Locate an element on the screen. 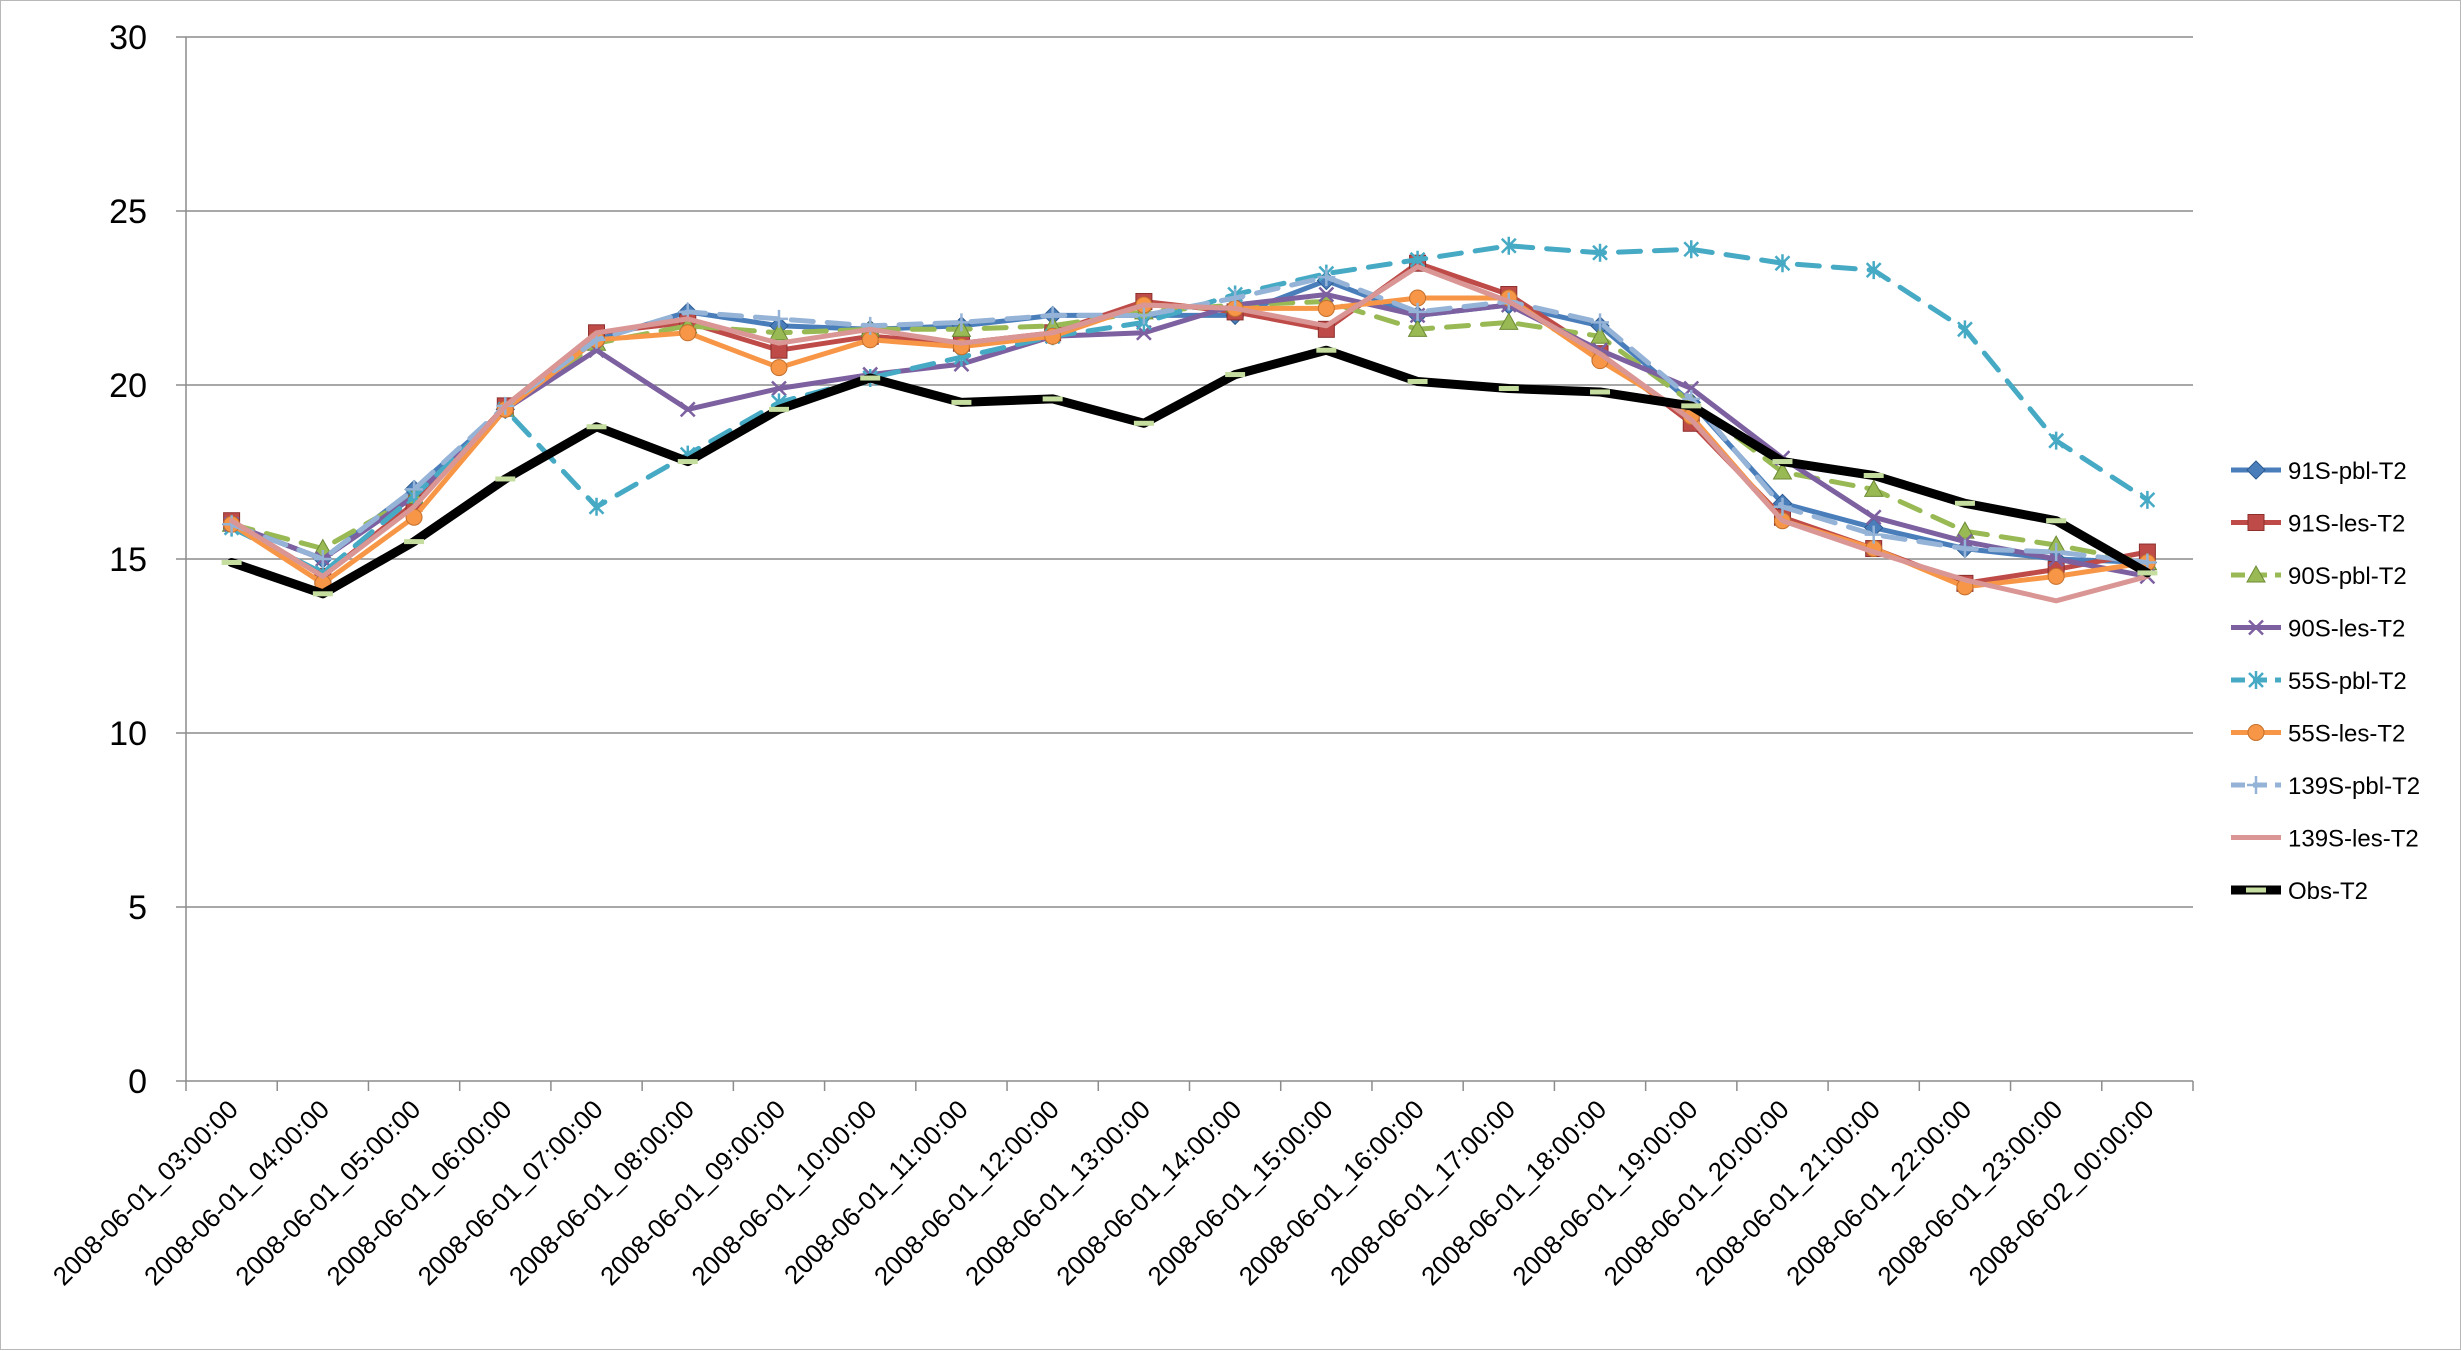 This screenshot has width=2461, height=1351. legend-label: 139S-pbl-T2 is located at coordinates (2354, 786).